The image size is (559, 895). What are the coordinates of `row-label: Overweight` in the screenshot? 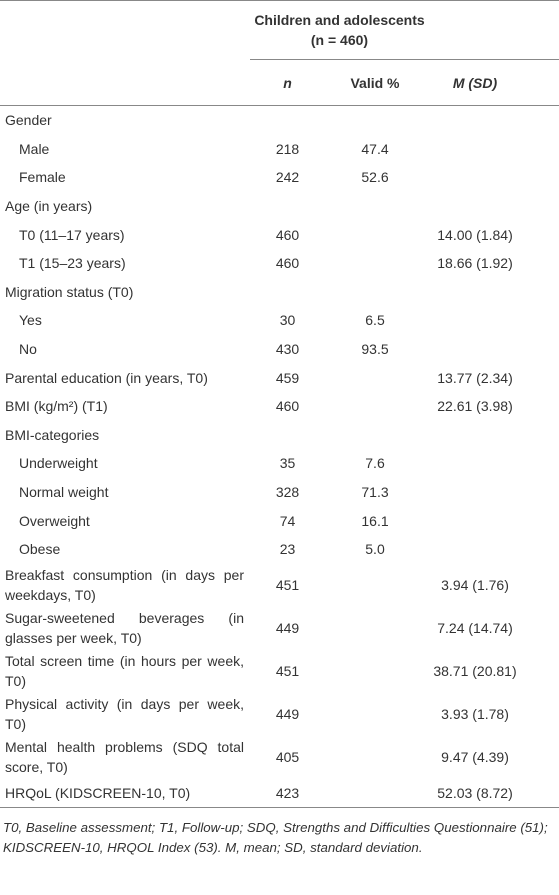 It's located at (54, 520).